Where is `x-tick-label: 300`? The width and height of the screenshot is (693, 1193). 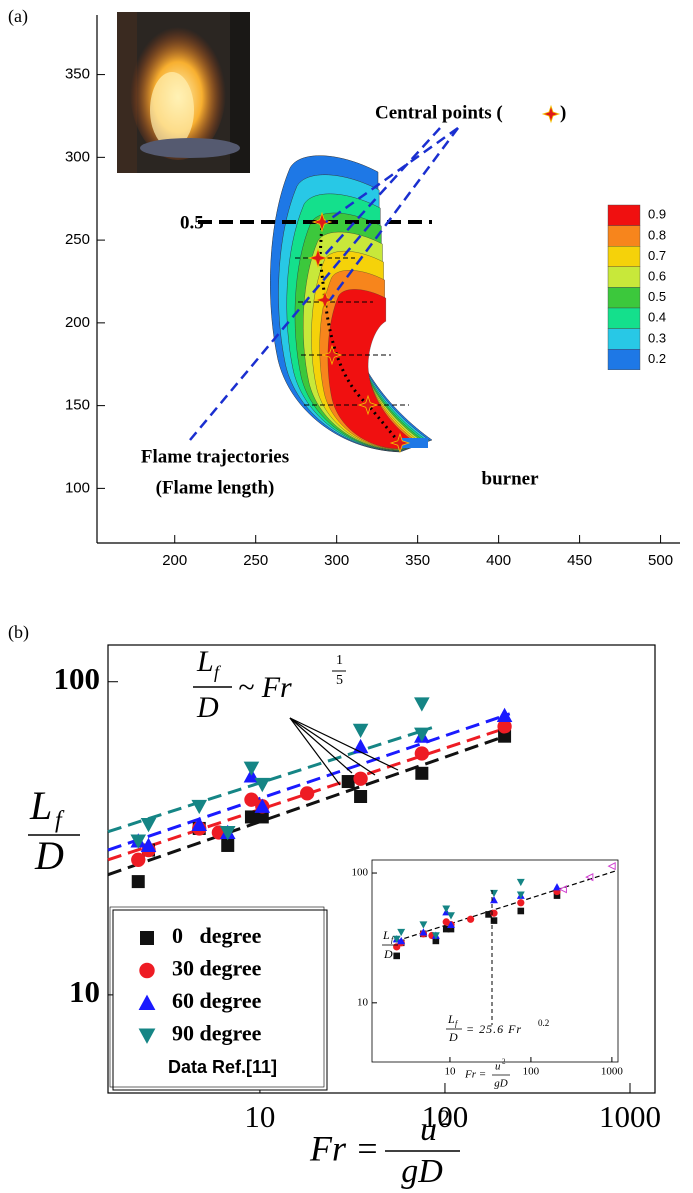
x-tick-label: 300 is located at coordinates (336, 560).